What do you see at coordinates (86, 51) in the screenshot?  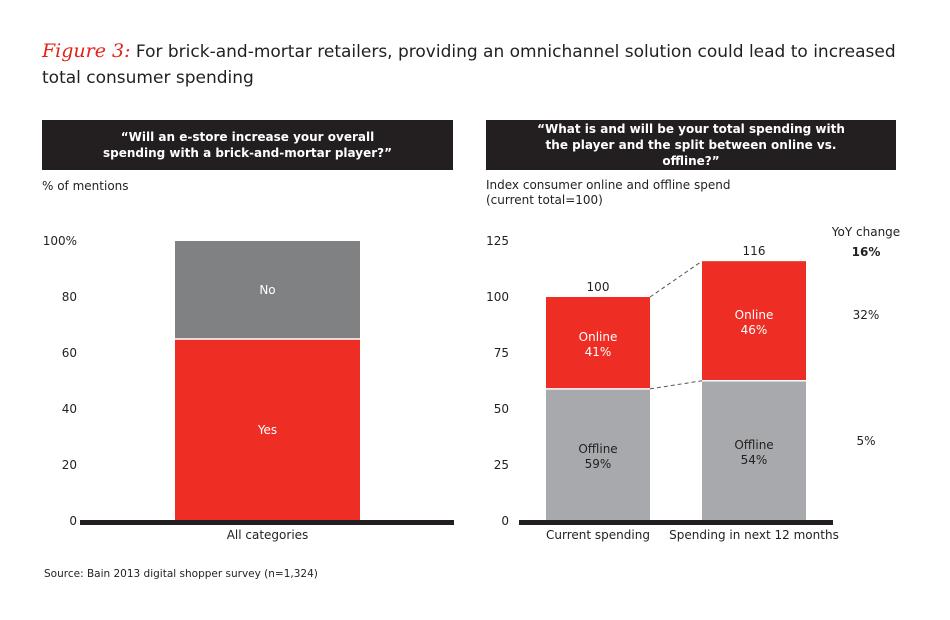 I see `figure-label: Figure 3:` at bounding box center [86, 51].